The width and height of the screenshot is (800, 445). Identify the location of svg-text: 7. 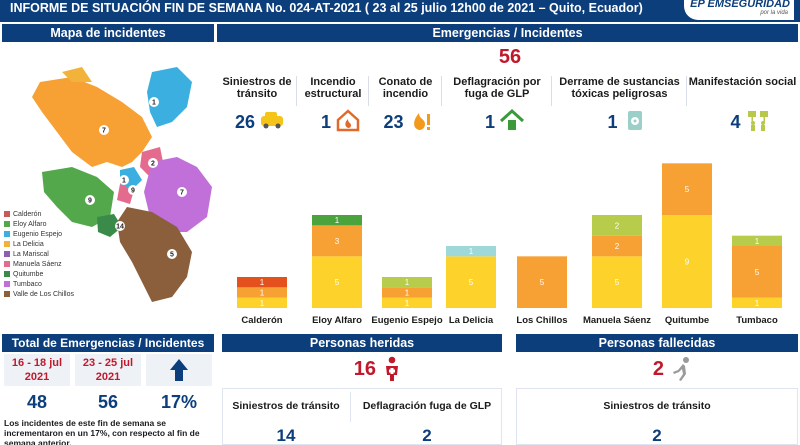
(104, 131).